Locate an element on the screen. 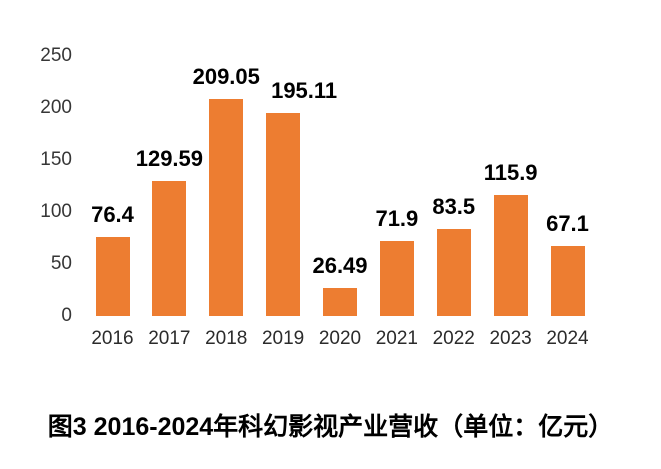  bar-2023 is located at coordinates (510, 255).